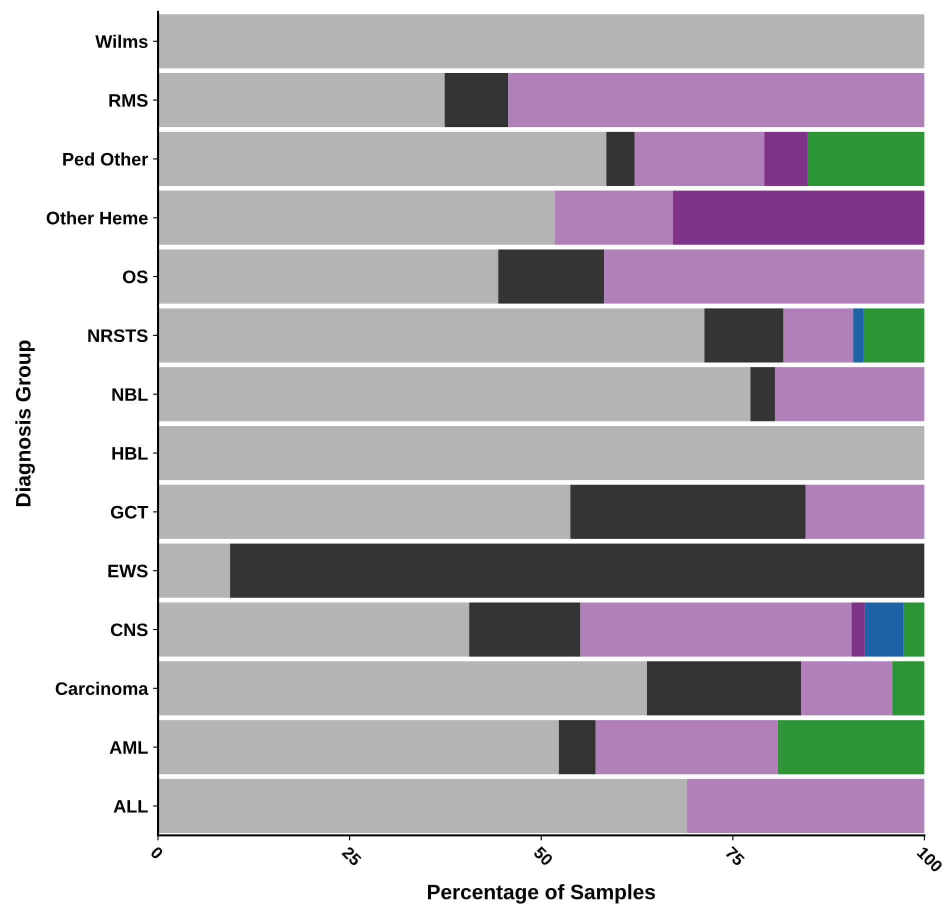 The width and height of the screenshot is (952, 912). What do you see at coordinates (129, 512) in the screenshot?
I see `y-tick-label: GCT` at bounding box center [129, 512].